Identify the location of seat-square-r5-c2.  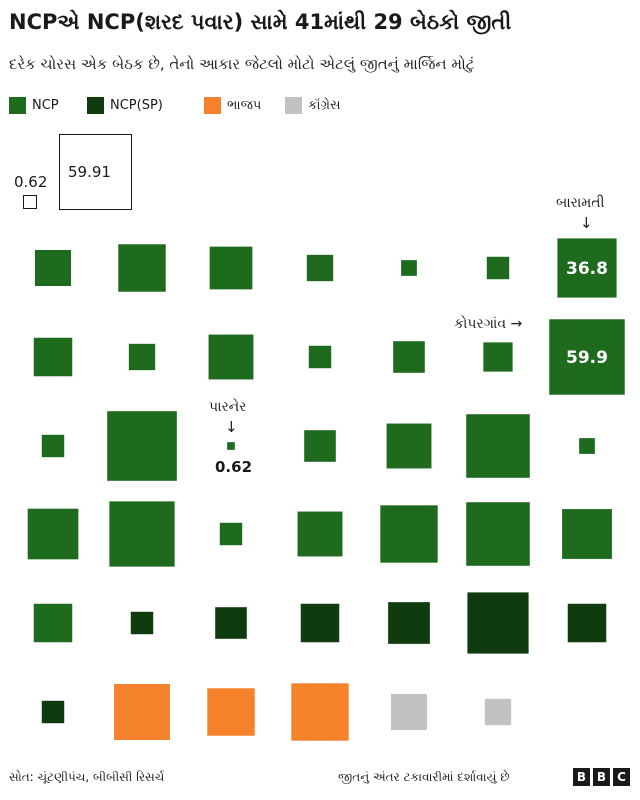
(231, 712).